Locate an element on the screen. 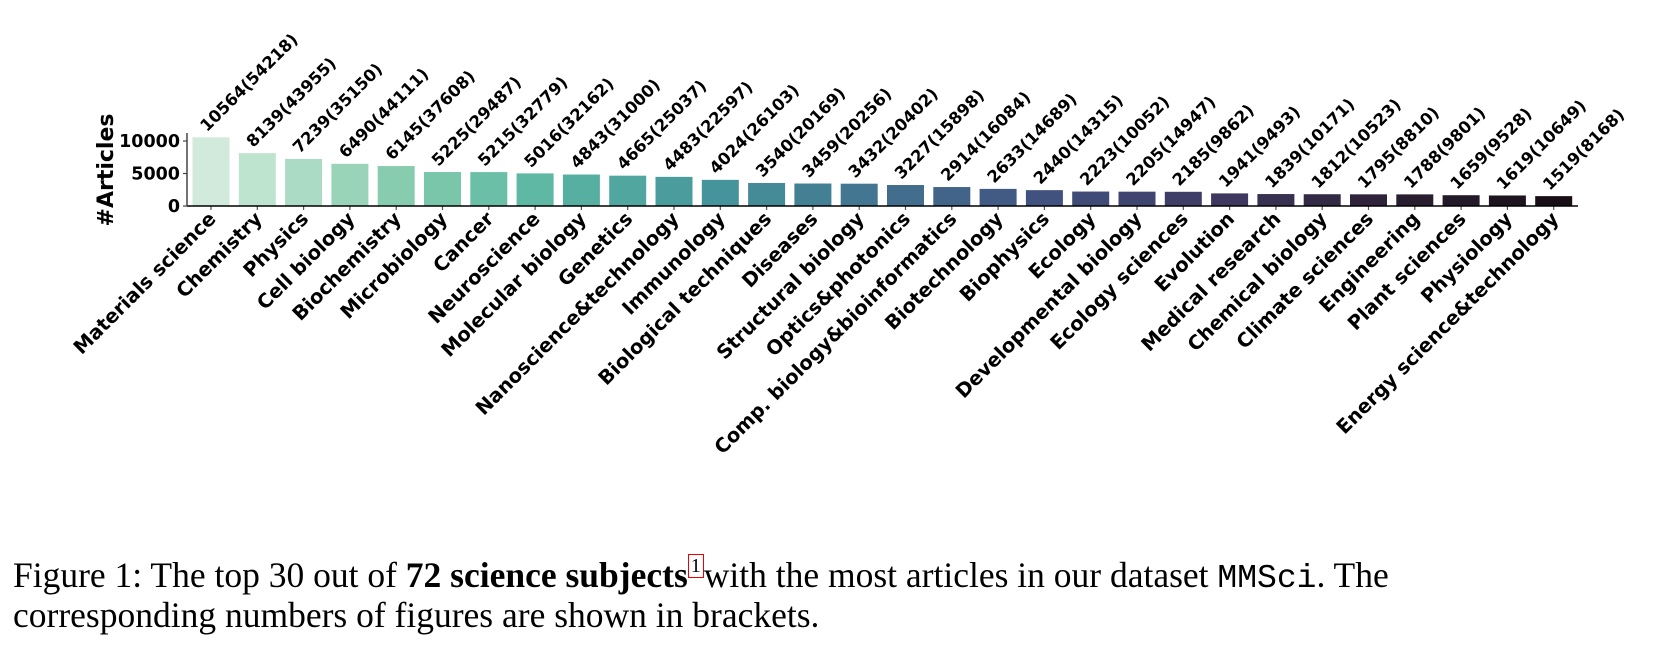 Image resolution: width=1674 pixels, height=660 pixels. y-tick-label: 5000 is located at coordinates (155, 175).